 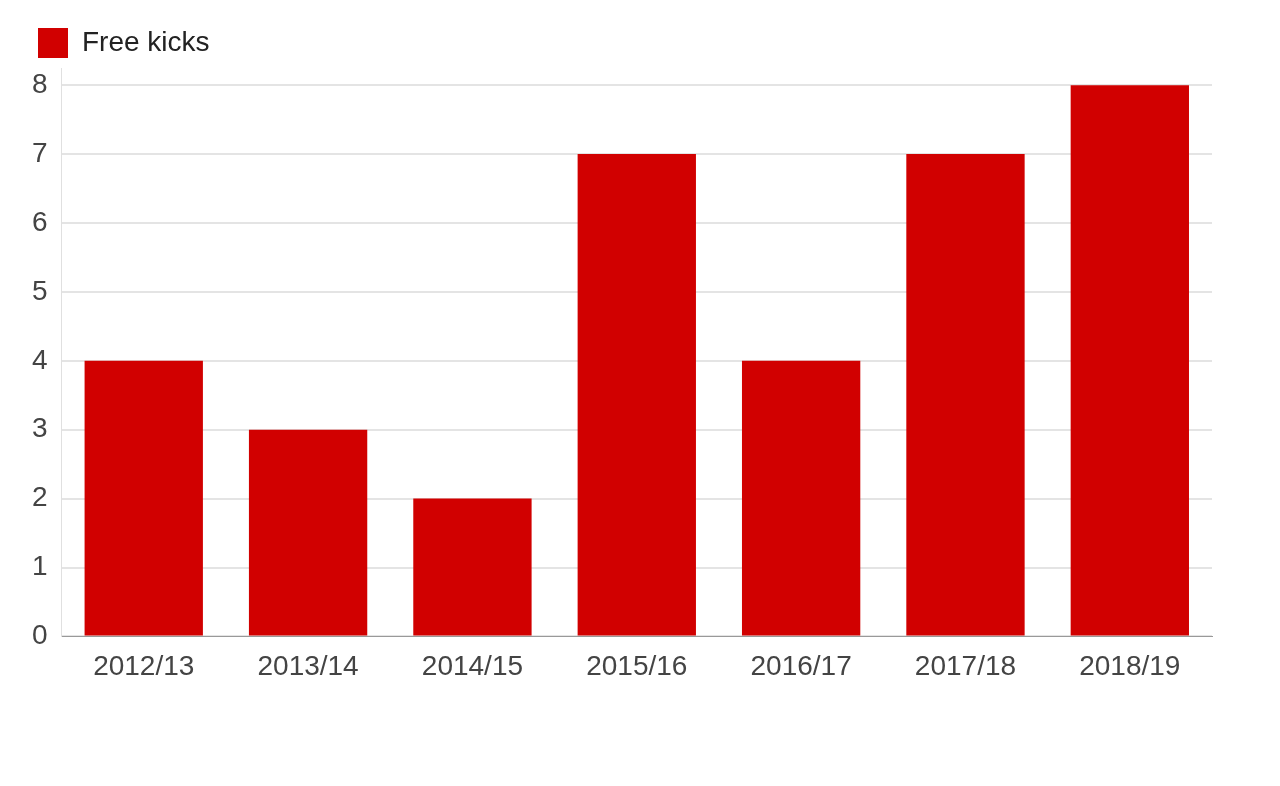 What do you see at coordinates (308, 665) in the screenshot?
I see `x-tick-label: 2013/14` at bounding box center [308, 665].